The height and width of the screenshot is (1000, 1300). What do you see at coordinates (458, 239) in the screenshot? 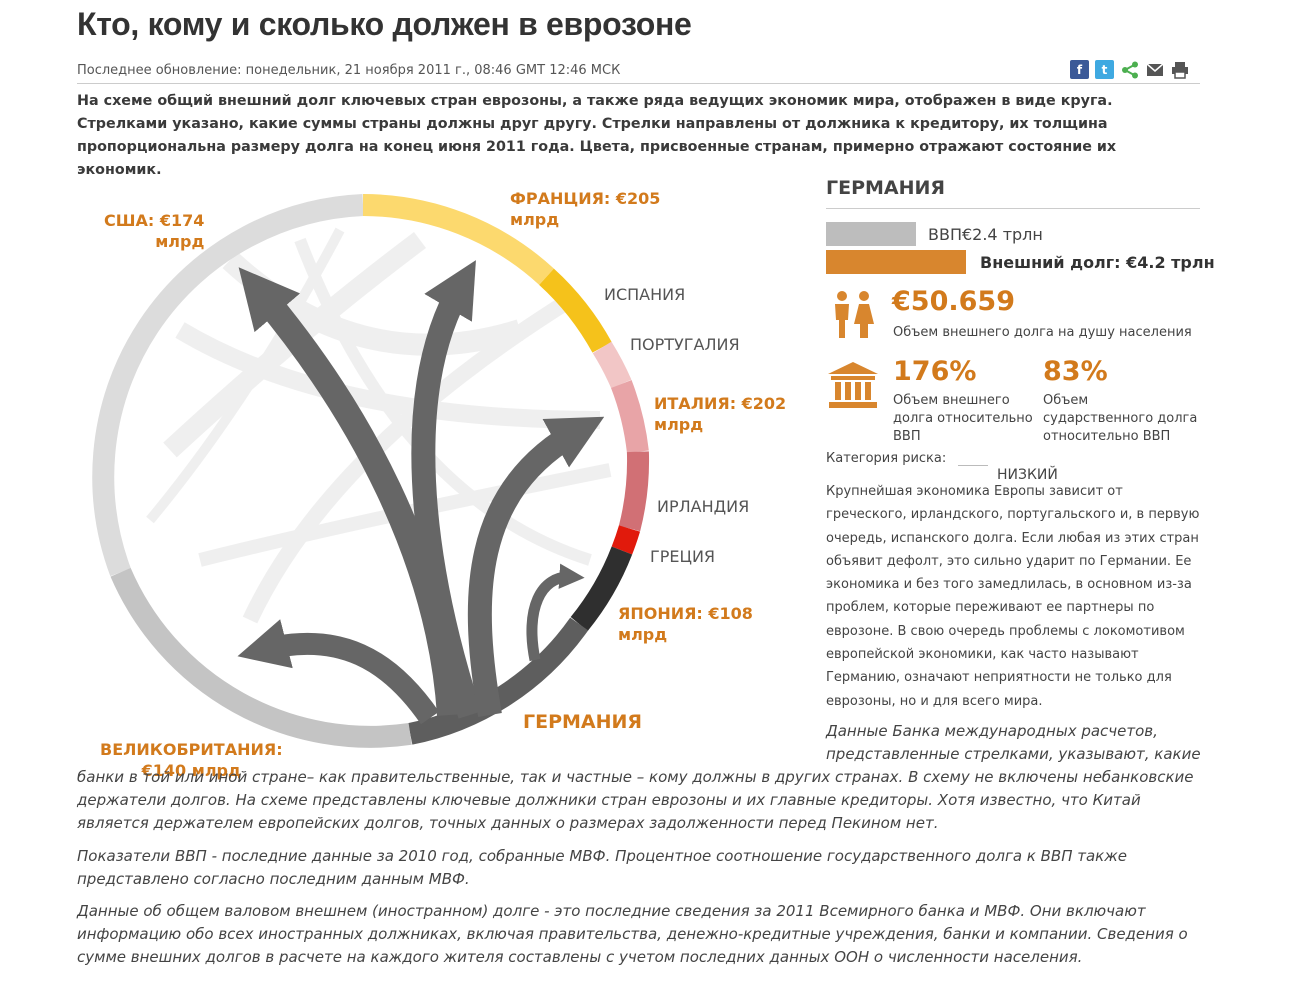
I see `segment-france` at bounding box center [458, 239].